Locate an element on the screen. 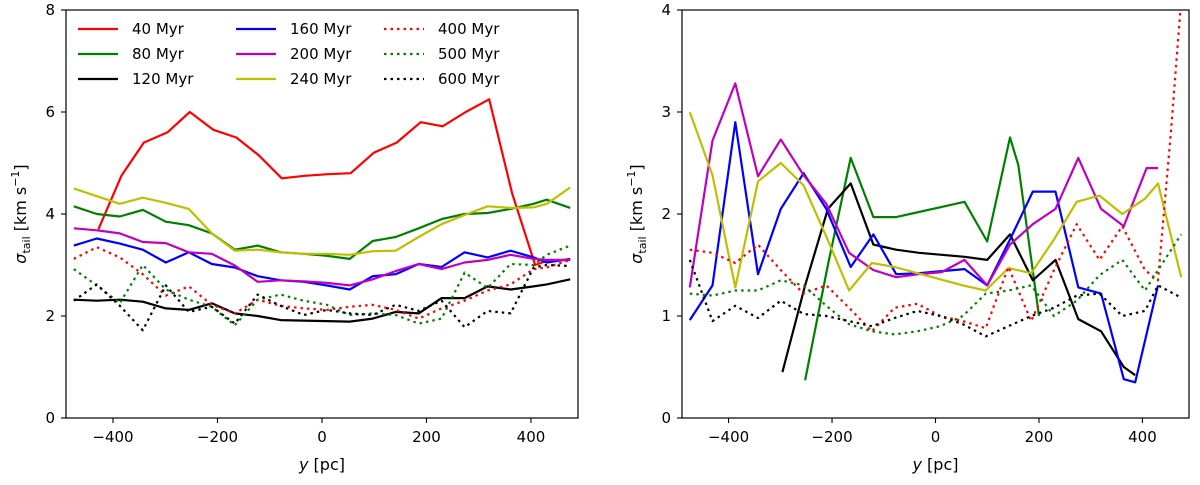 The width and height of the screenshot is (1200, 485). legend-label: 400 Myr is located at coordinates (469, 29).